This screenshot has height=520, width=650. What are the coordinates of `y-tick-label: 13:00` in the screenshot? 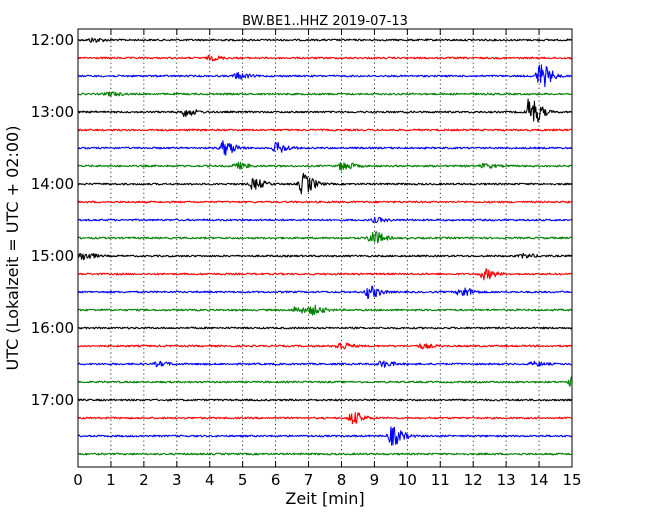 It's located at (52, 112).